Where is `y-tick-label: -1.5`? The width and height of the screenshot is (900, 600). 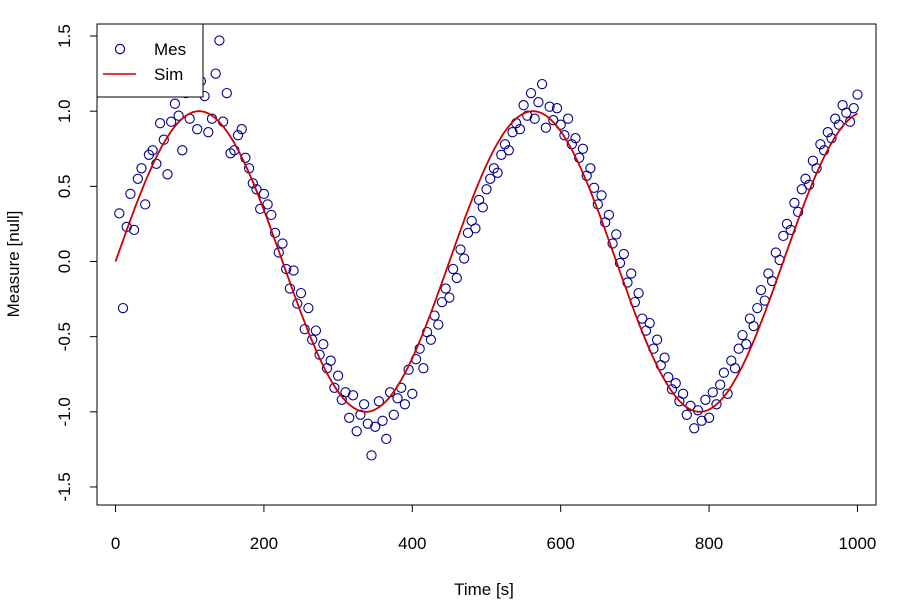 y-tick-label: -1.5 is located at coordinates (64, 486).